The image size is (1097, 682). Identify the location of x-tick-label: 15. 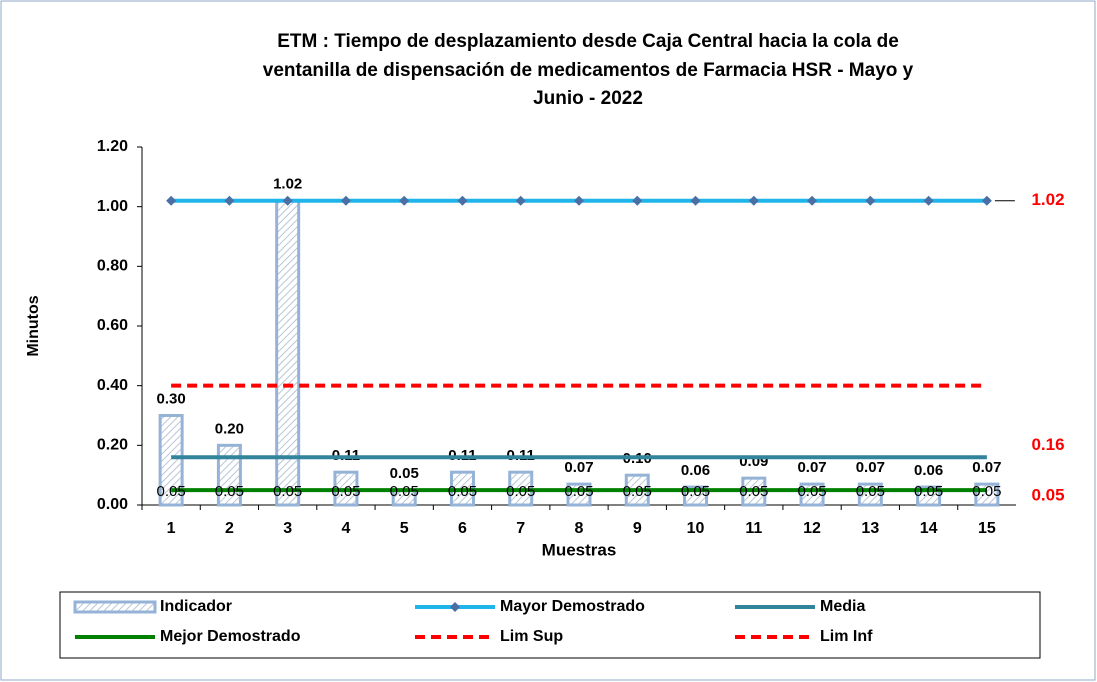
(987, 528).